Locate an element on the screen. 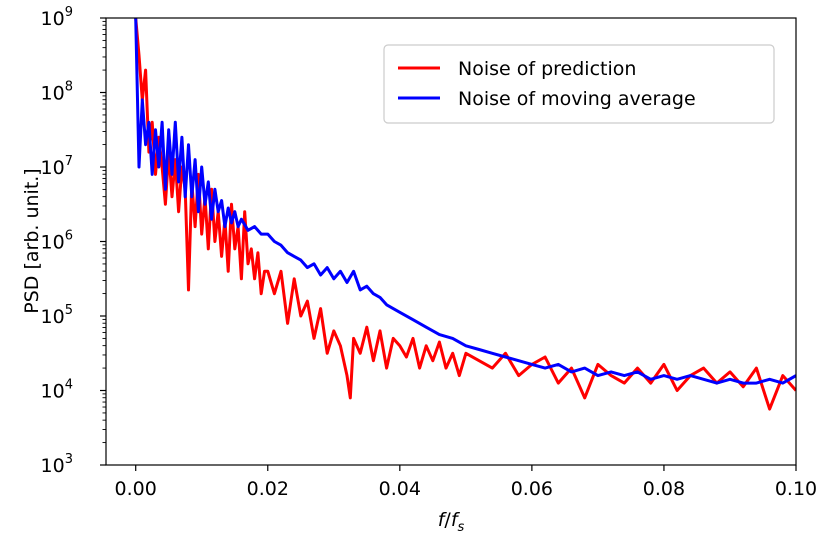 This screenshot has width=830, height=541. legend-label-noise-of-moving-average: Noise of moving average is located at coordinates (577, 99).